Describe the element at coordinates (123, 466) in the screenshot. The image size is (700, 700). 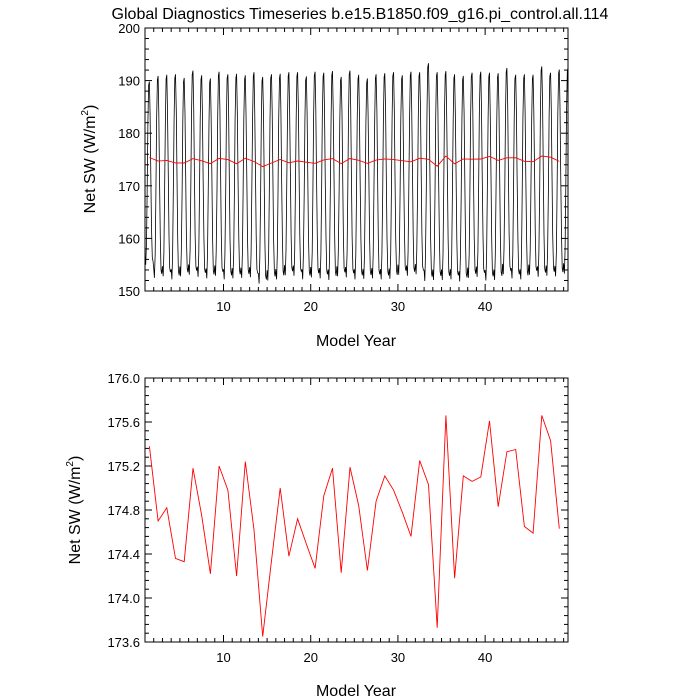
I see `bottom-y-tick-label: 175.2` at that location.